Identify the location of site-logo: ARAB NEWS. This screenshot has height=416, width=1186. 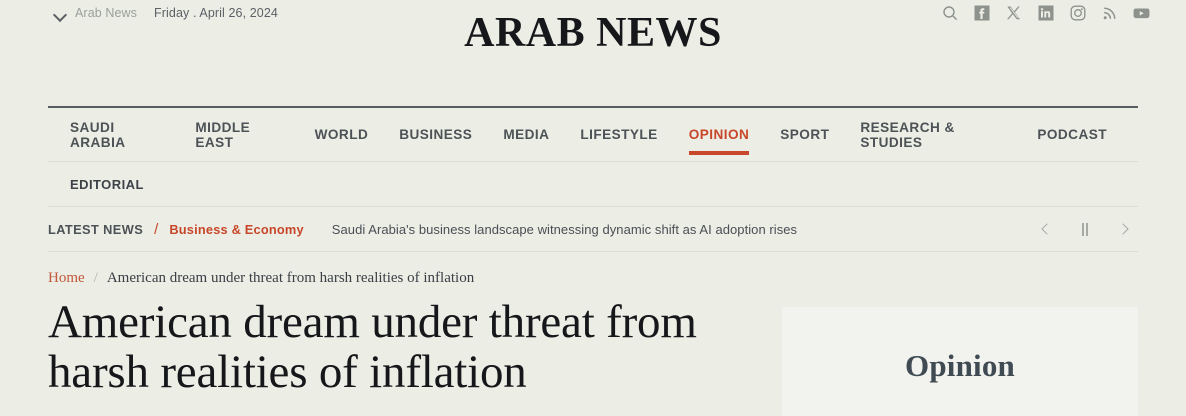
(593, 33).